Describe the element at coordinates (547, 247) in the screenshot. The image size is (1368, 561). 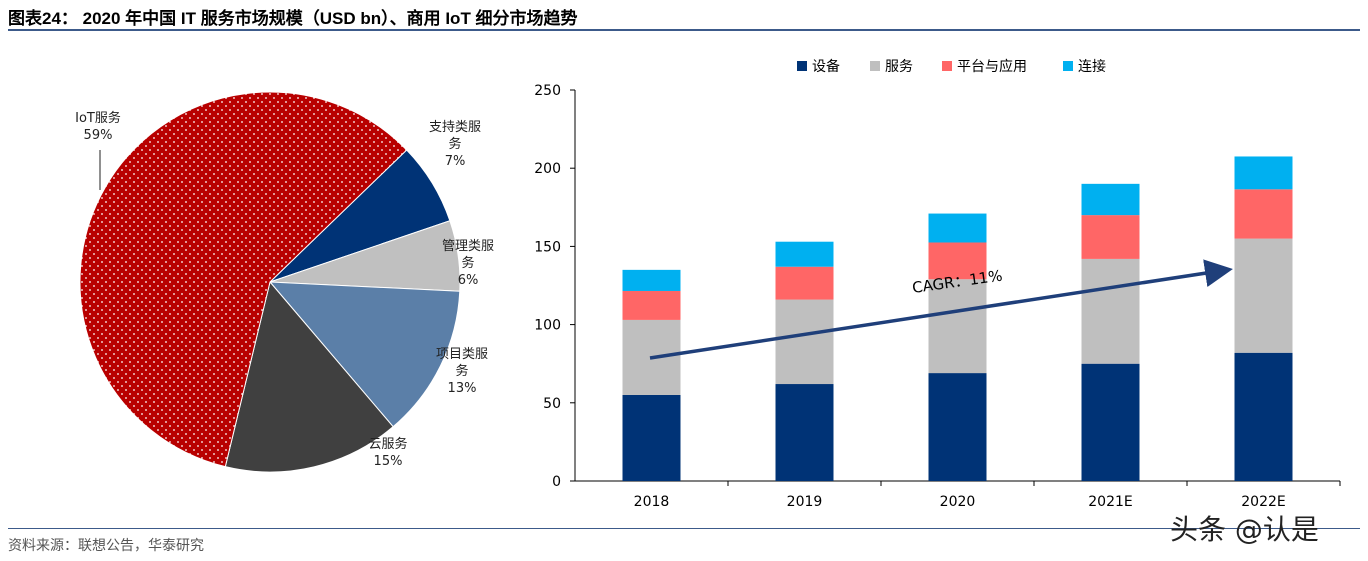
I see `y-tick-label: 150` at that location.